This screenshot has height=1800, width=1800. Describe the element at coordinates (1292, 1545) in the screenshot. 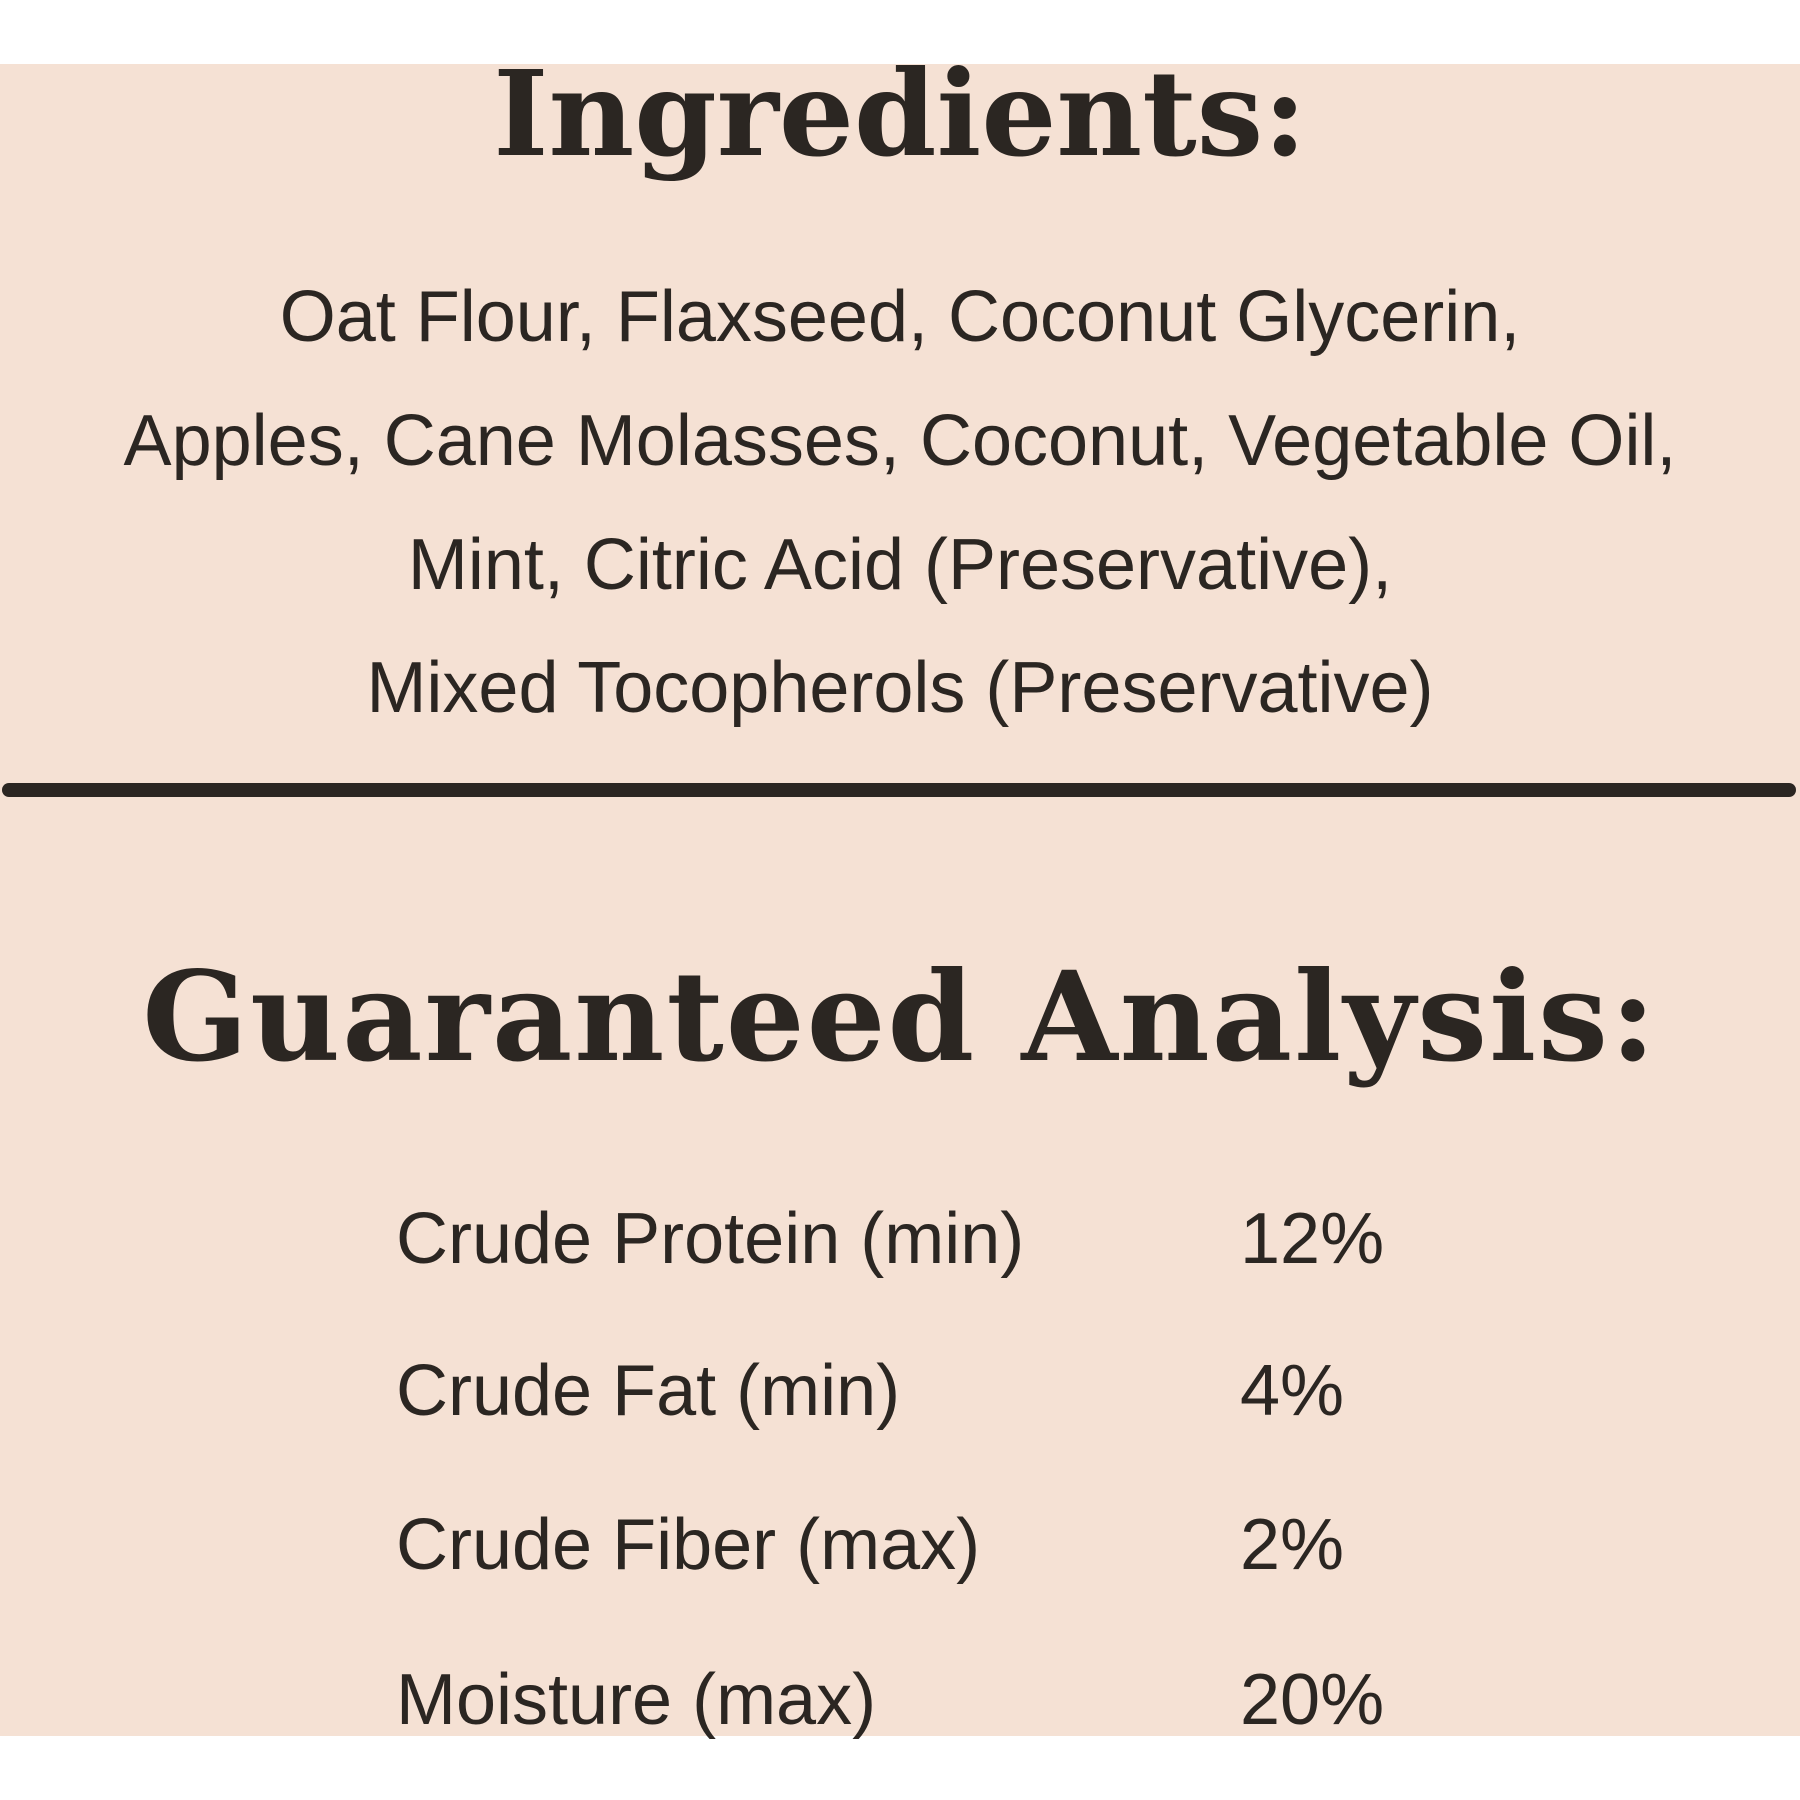

I see `analysis-value: 2%` at that location.